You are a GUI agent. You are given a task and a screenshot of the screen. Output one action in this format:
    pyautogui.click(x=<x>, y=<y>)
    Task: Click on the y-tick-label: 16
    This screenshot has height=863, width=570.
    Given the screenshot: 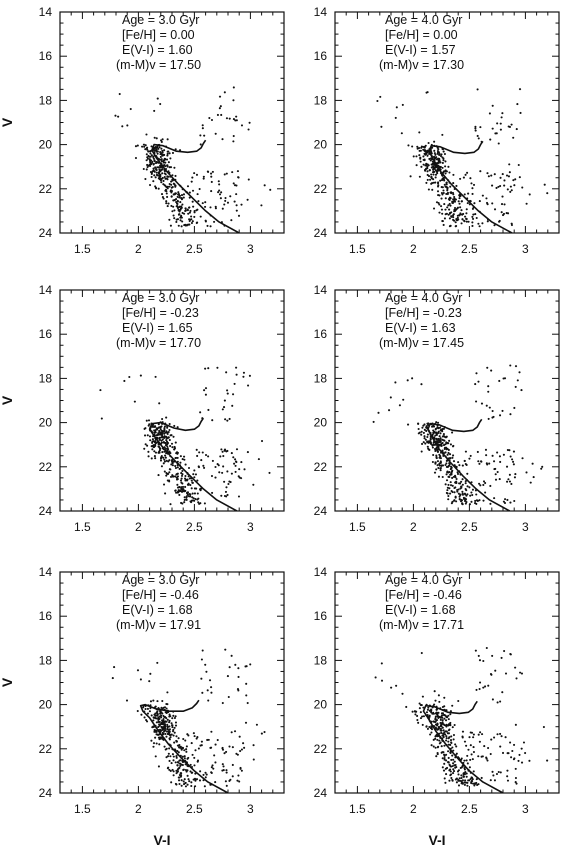 What is the action you would take?
    pyautogui.click(x=46, y=56)
    